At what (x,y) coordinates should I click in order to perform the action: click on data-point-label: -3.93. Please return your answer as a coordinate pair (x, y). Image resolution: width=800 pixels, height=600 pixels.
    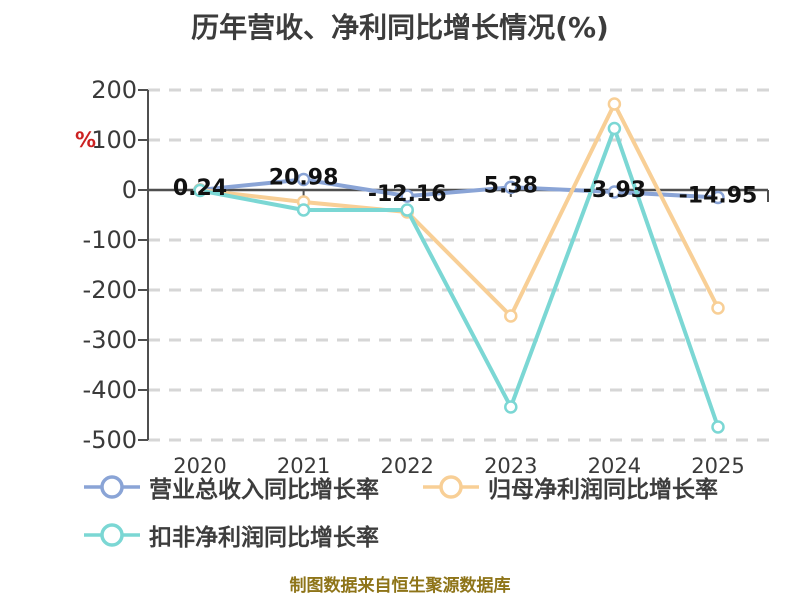
    Looking at the image, I should click on (614, 190).